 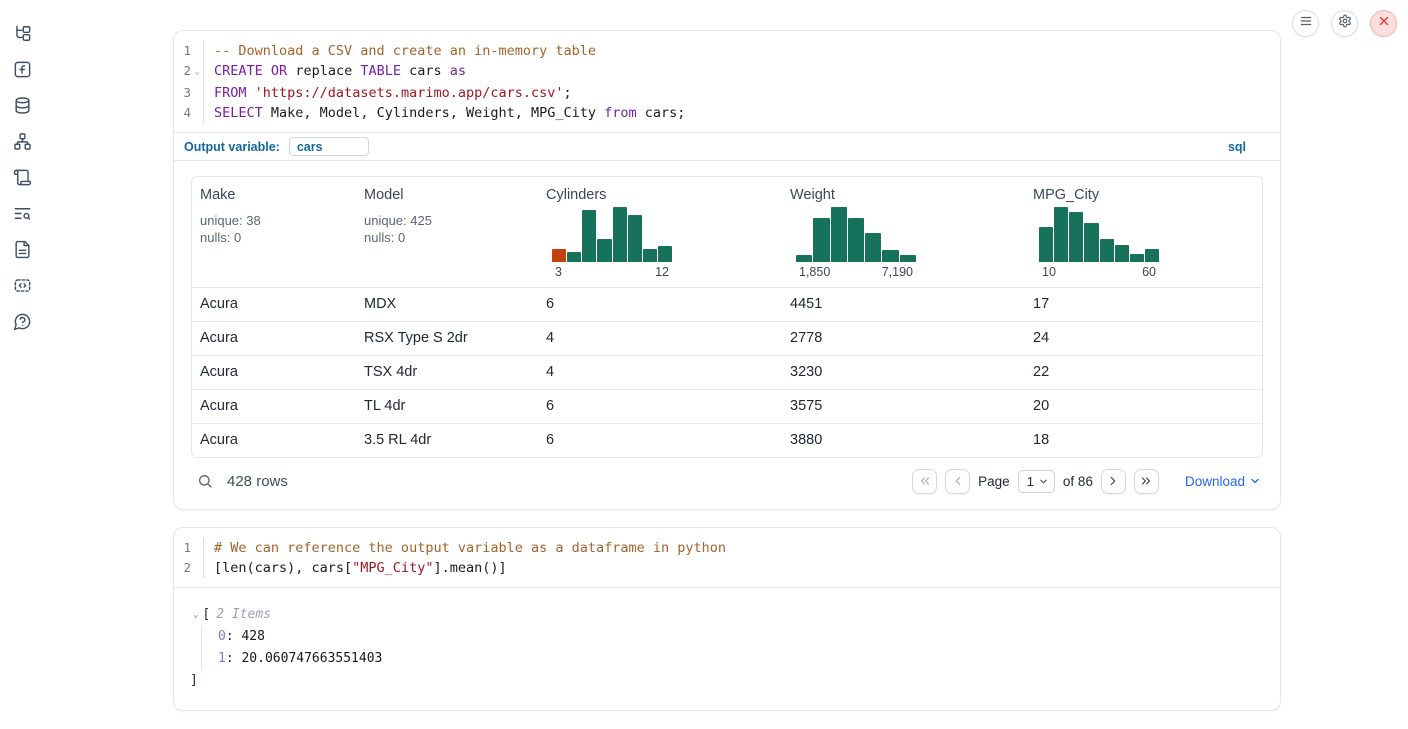 I want to click on column-header-model: Model unique: 425 nulls: 0, so click(x=447, y=232).